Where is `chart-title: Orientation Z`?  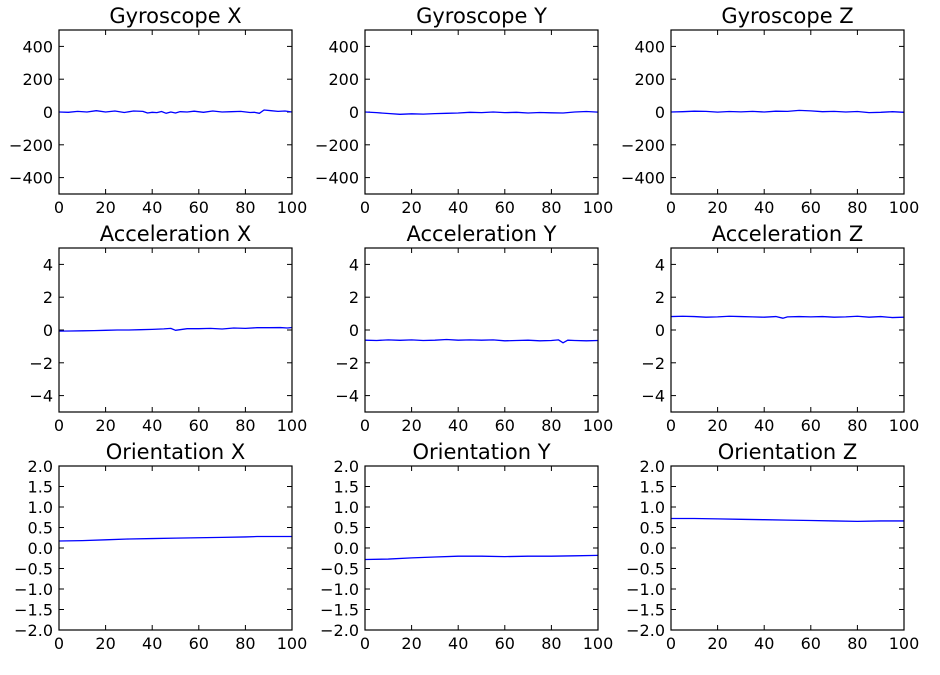 chart-title: Orientation Z is located at coordinates (788, 452).